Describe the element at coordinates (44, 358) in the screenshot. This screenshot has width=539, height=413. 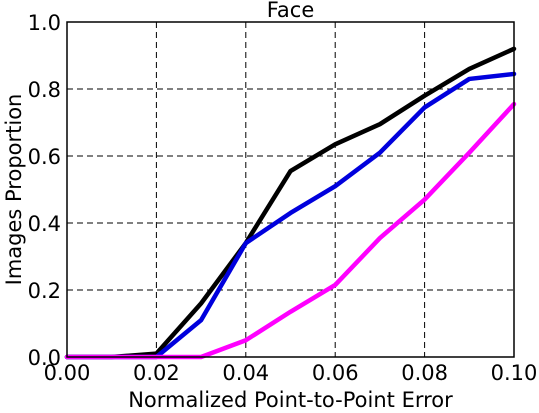
I see `y-tick-label: 0.0` at that location.